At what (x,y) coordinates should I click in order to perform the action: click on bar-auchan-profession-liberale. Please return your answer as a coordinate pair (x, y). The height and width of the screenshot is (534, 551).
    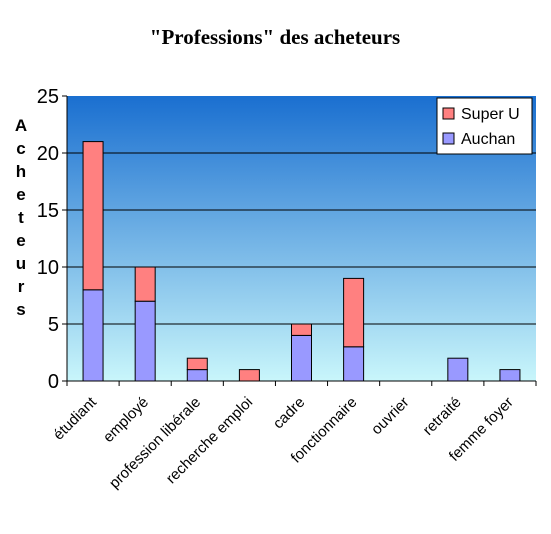
    Looking at the image, I should click on (197, 375).